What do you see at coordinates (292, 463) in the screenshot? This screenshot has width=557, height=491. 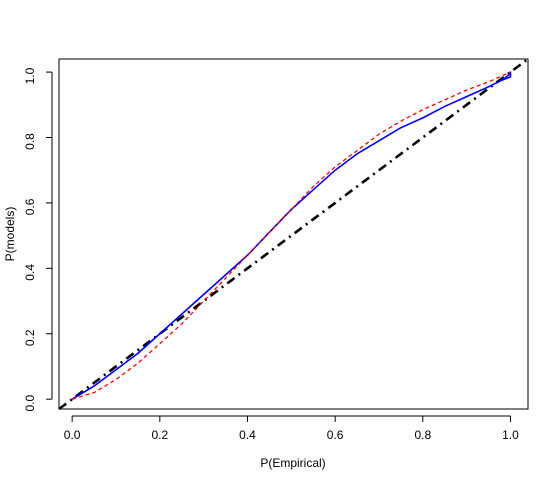 I see `x-axis-label: P(Empirical)` at bounding box center [292, 463].